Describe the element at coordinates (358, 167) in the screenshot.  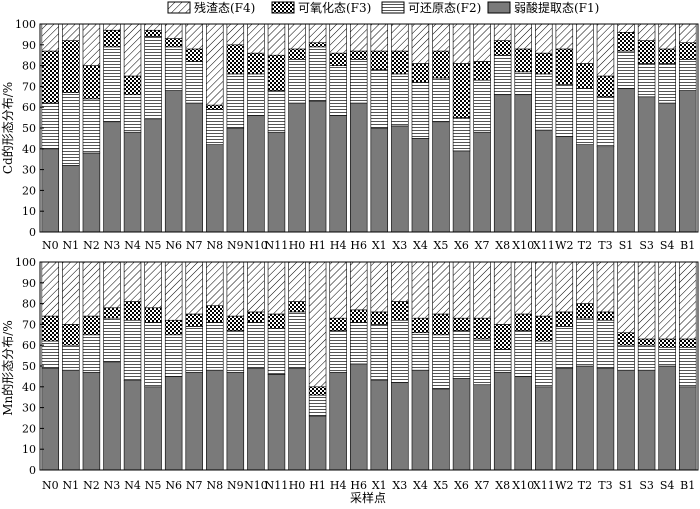
I see `cd-bar-f1-h6` at that location.